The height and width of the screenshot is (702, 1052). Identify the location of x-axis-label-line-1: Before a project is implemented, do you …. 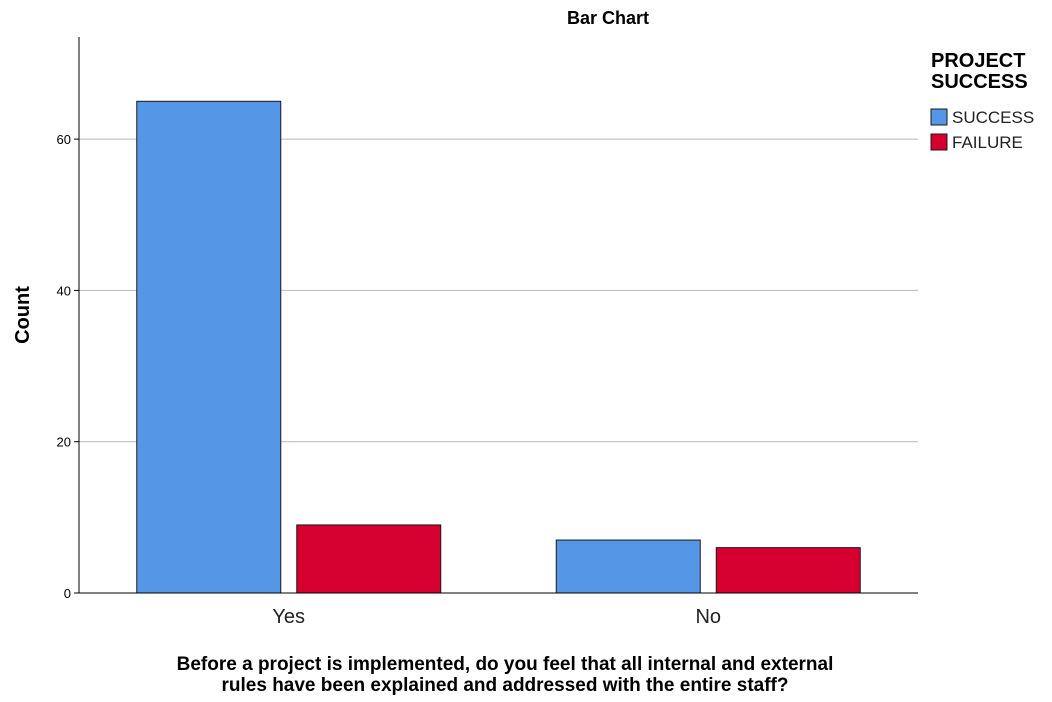
(505, 664).